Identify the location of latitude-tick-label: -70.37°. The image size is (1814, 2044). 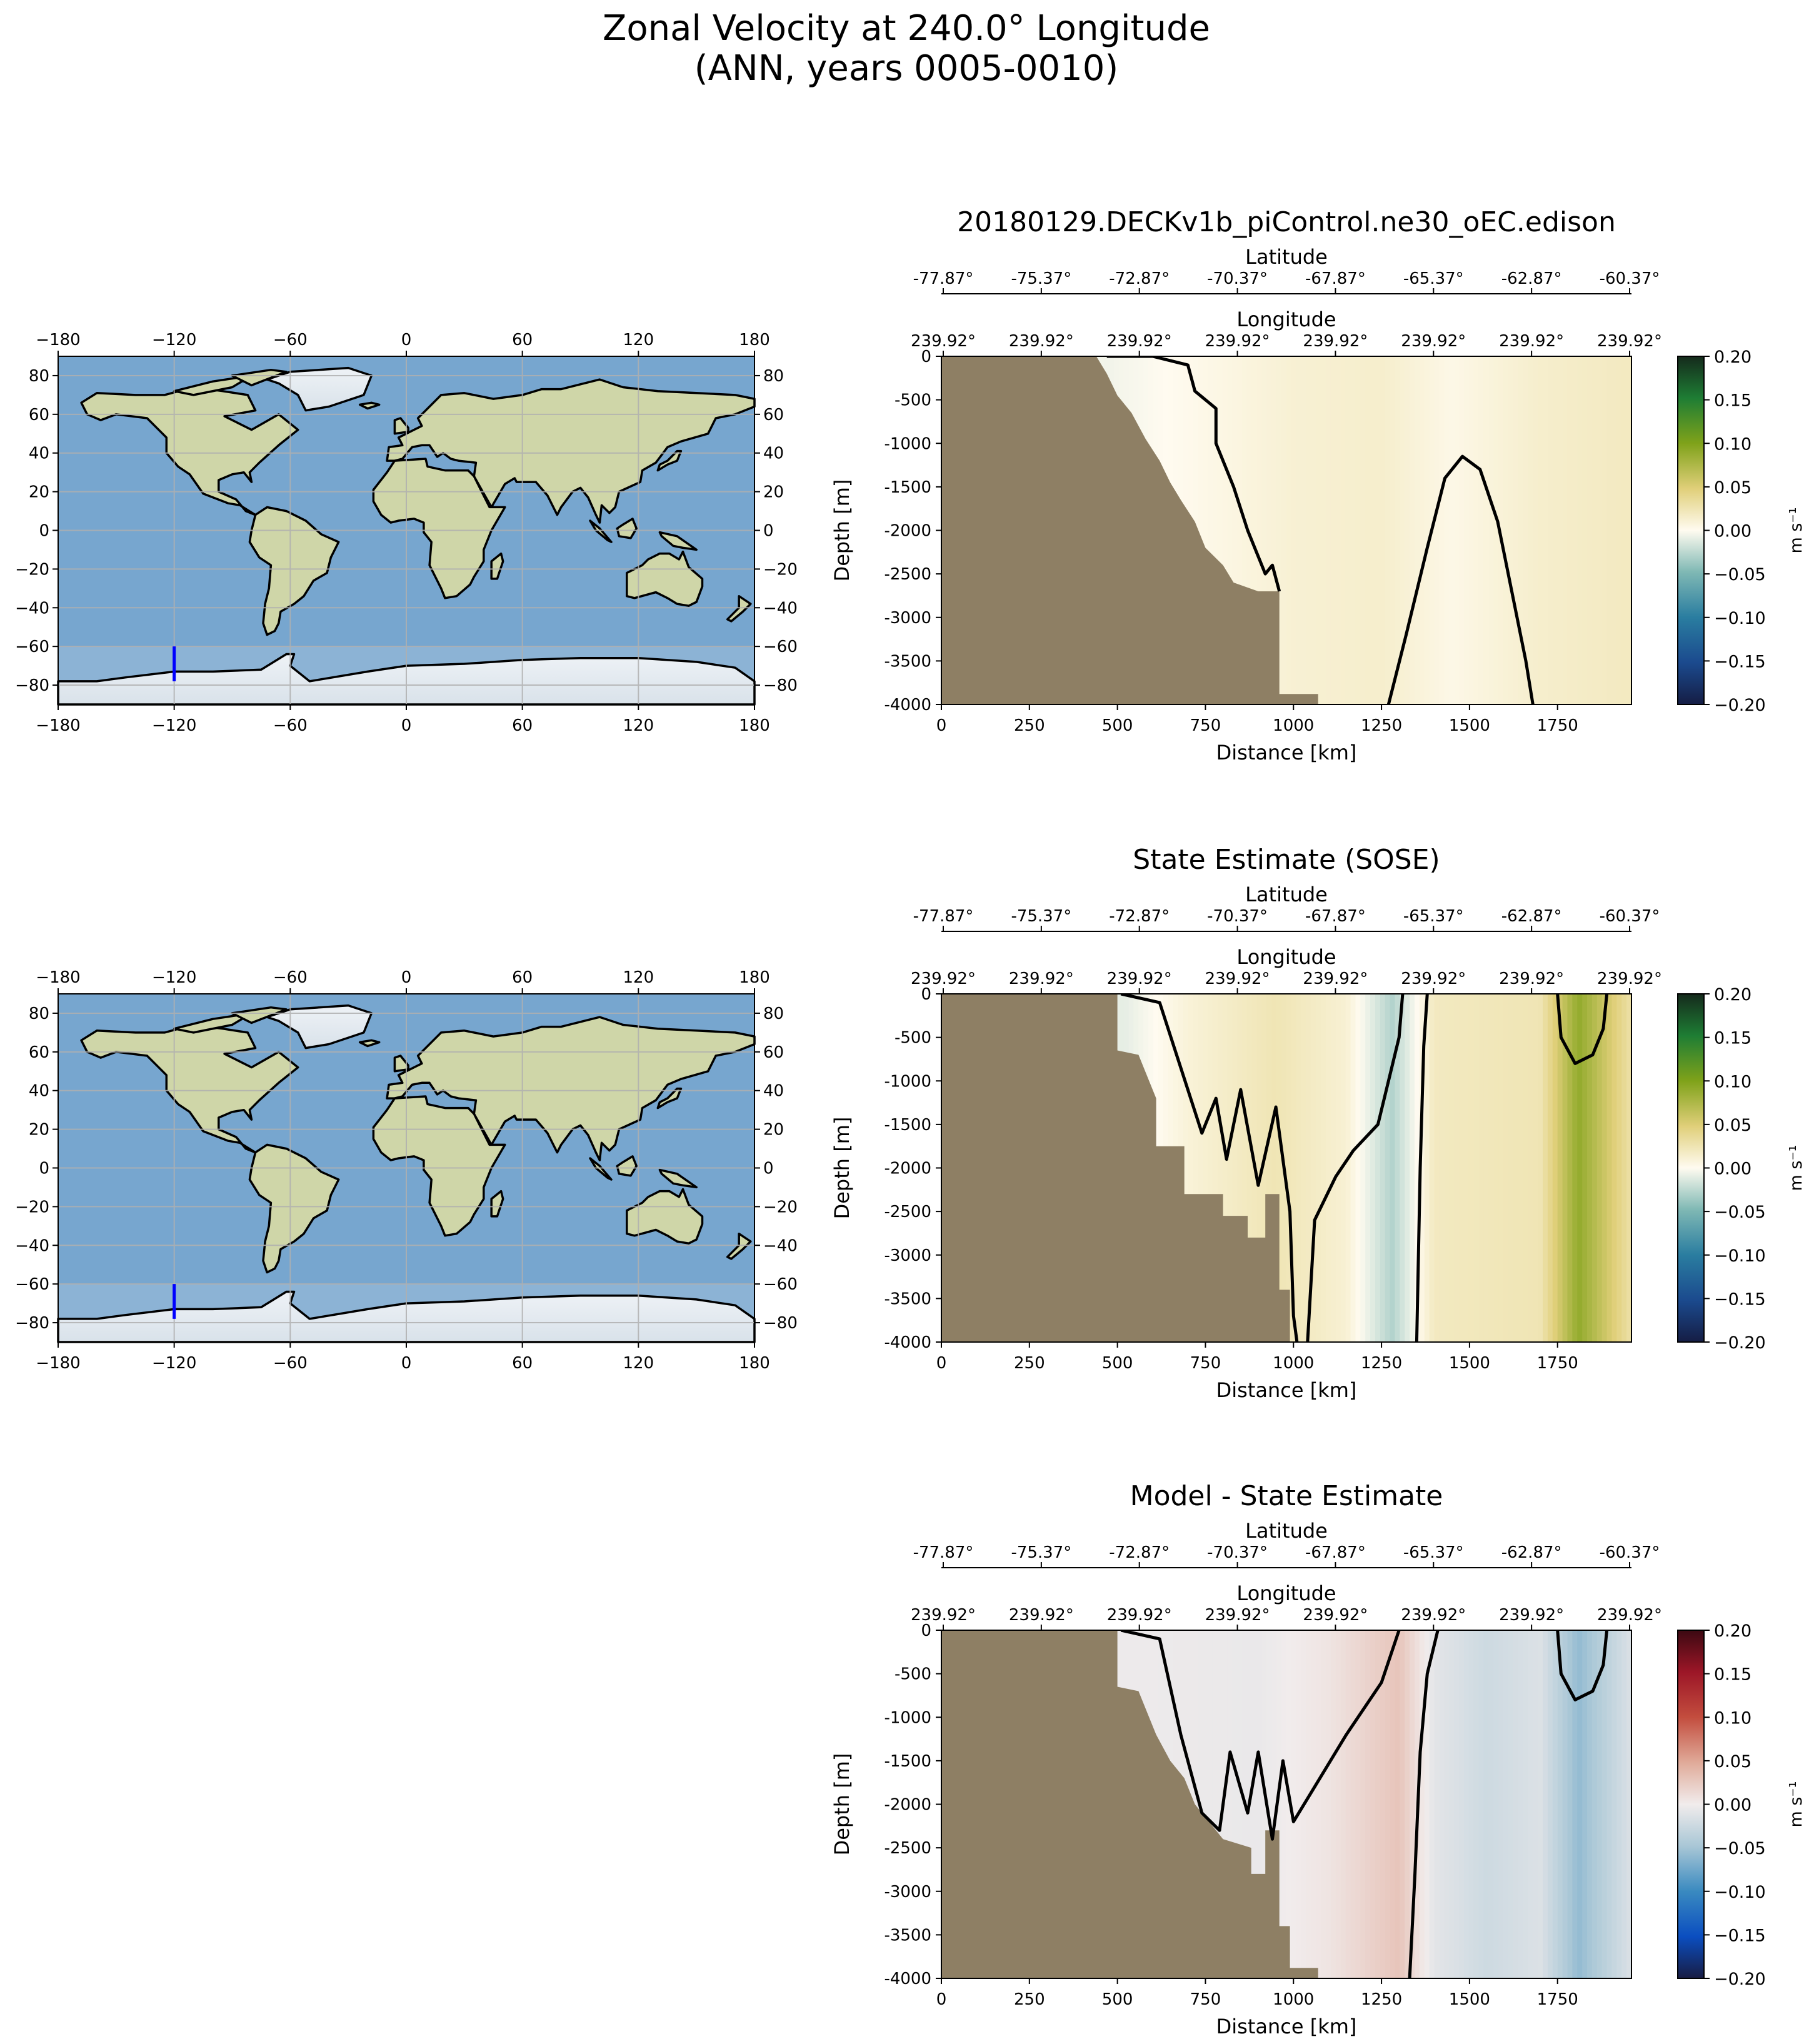
(1237, 916).